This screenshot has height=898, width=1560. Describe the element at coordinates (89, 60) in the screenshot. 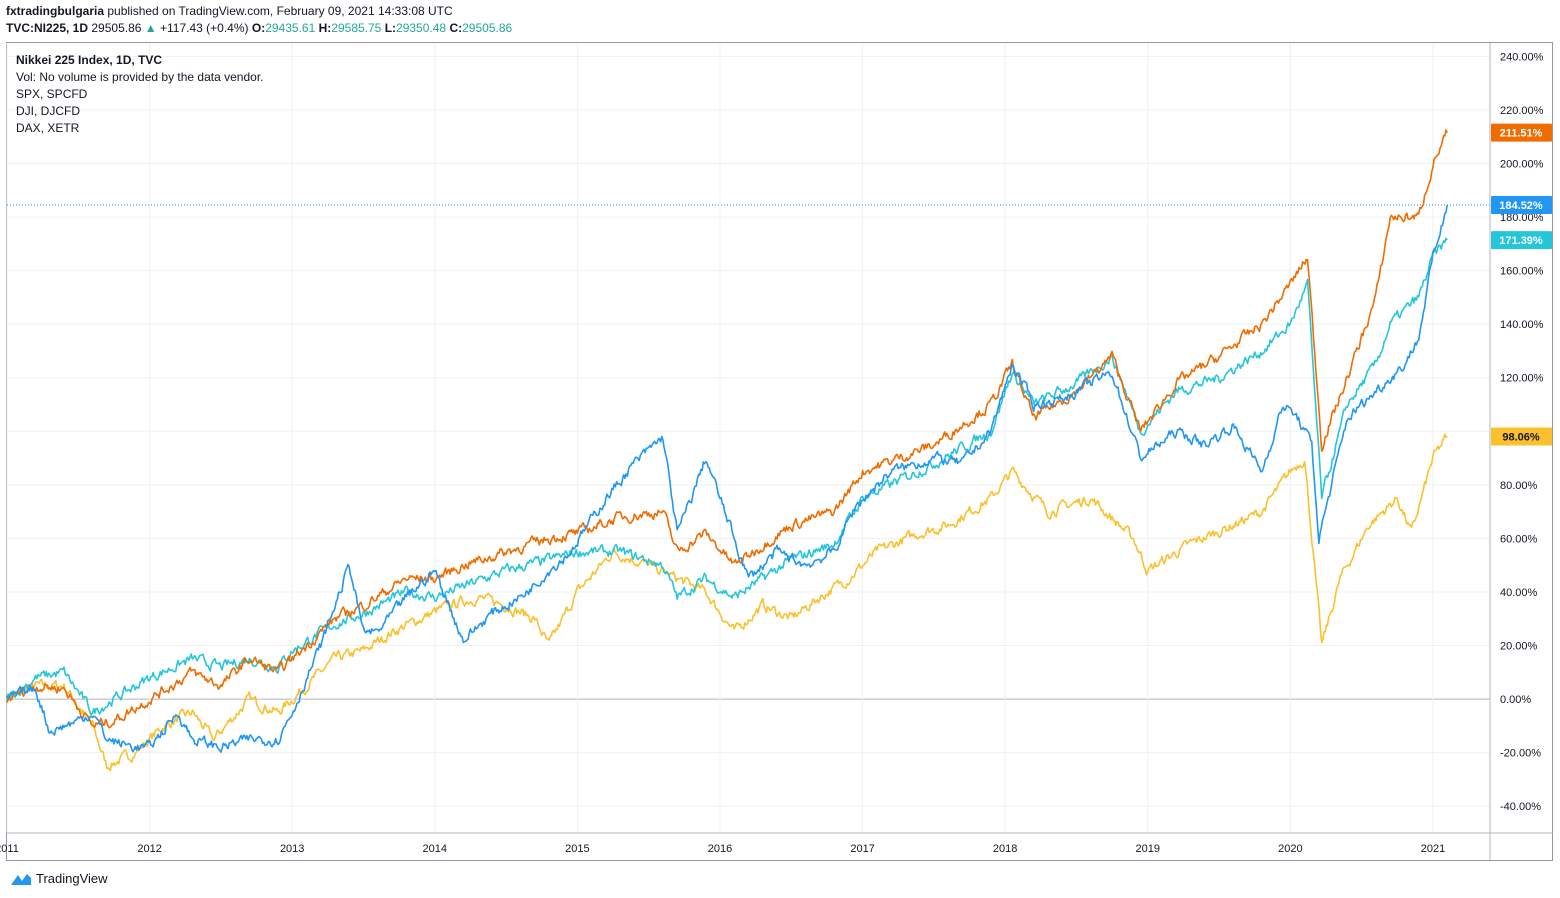

I see `legend-title: Nikkei 225 Index, 1D, TVC` at that location.